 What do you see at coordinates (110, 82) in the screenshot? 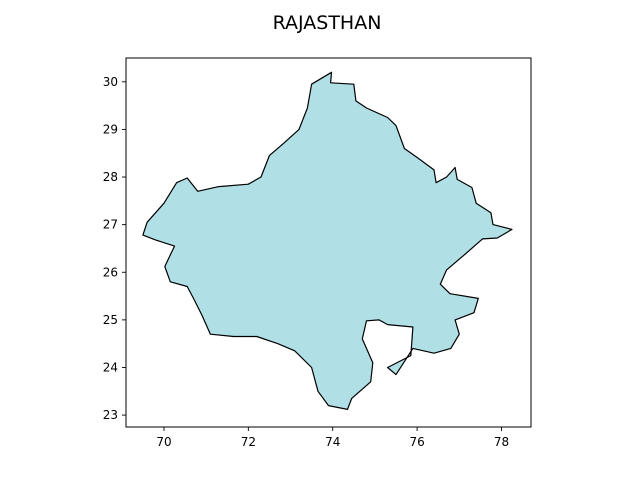
I see `y-tick-label: 30` at bounding box center [110, 82].